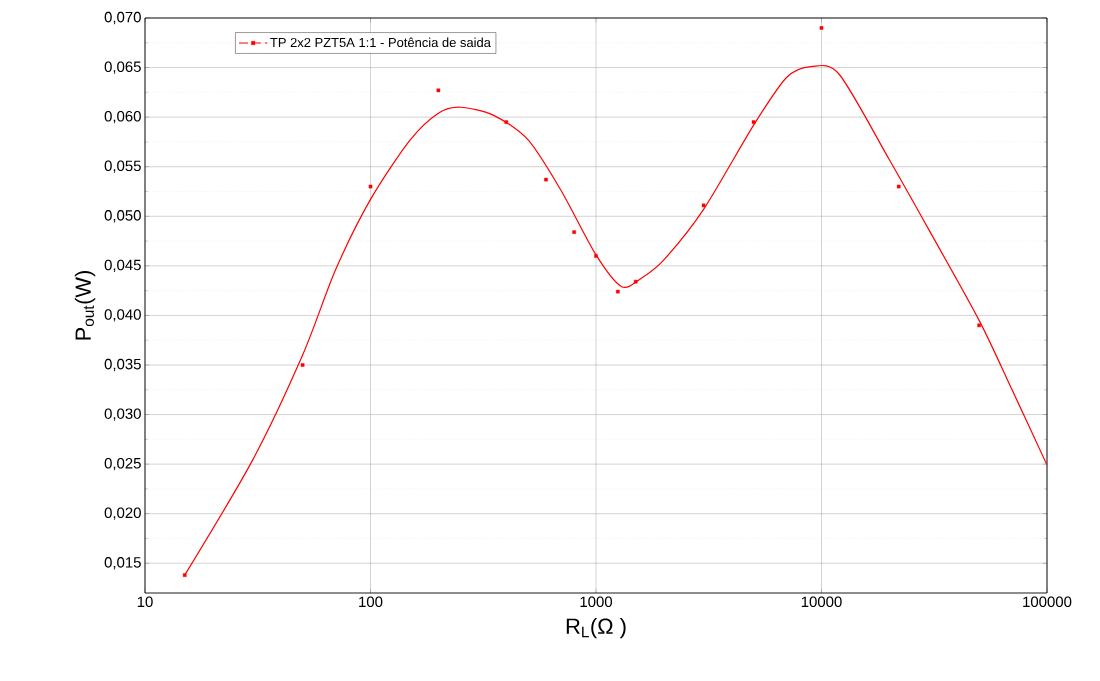 The image size is (1100, 681). Describe the element at coordinates (596, 602) in the screenshot. I see `x-tick-label: 1000` at that location.